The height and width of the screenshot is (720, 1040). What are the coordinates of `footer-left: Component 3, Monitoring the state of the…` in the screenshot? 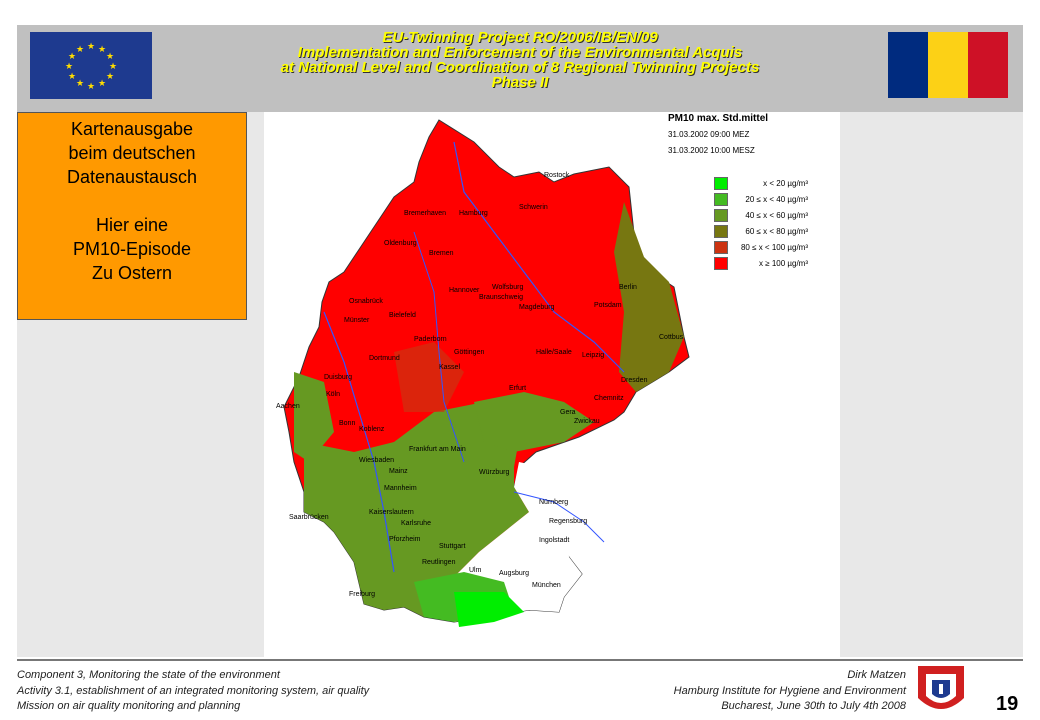 It's located at (193, 691).